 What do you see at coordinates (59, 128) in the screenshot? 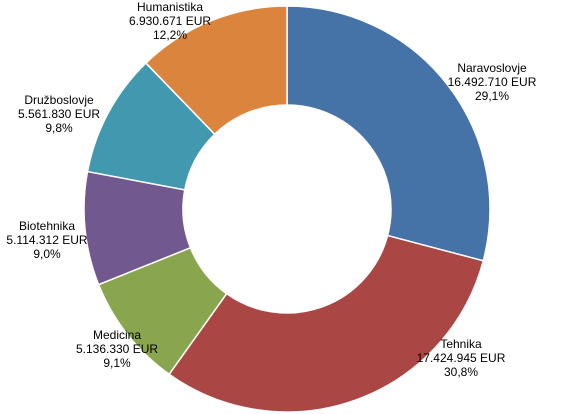
I see `label-percent-dru-boslovje: 9,8%` at bounding box center [59, 128].